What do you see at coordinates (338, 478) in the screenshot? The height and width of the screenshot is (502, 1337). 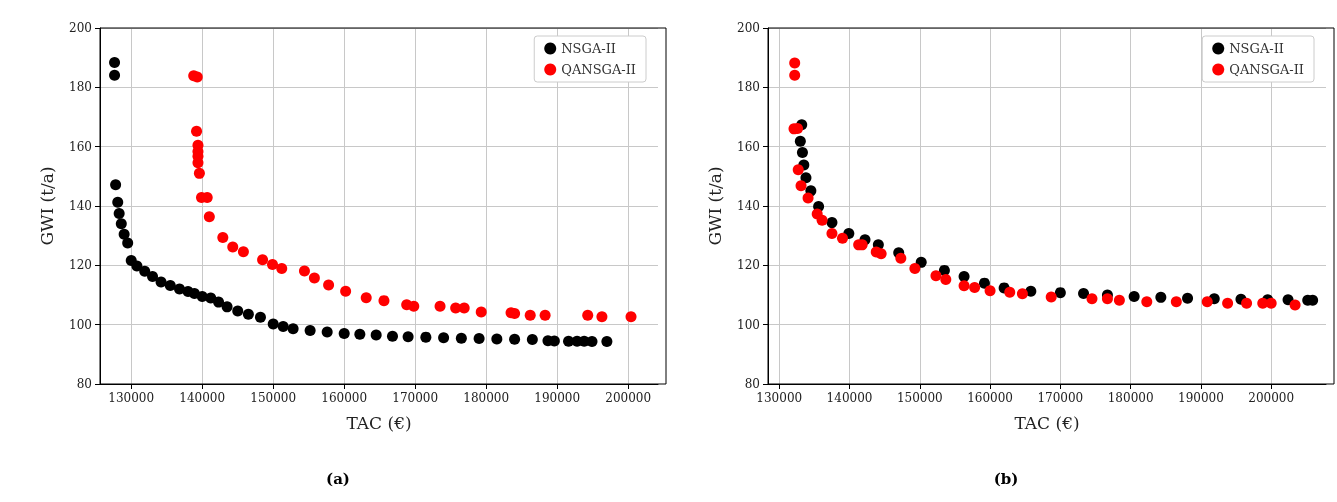 I see `text: (a)` at bounding box center [338, 478].